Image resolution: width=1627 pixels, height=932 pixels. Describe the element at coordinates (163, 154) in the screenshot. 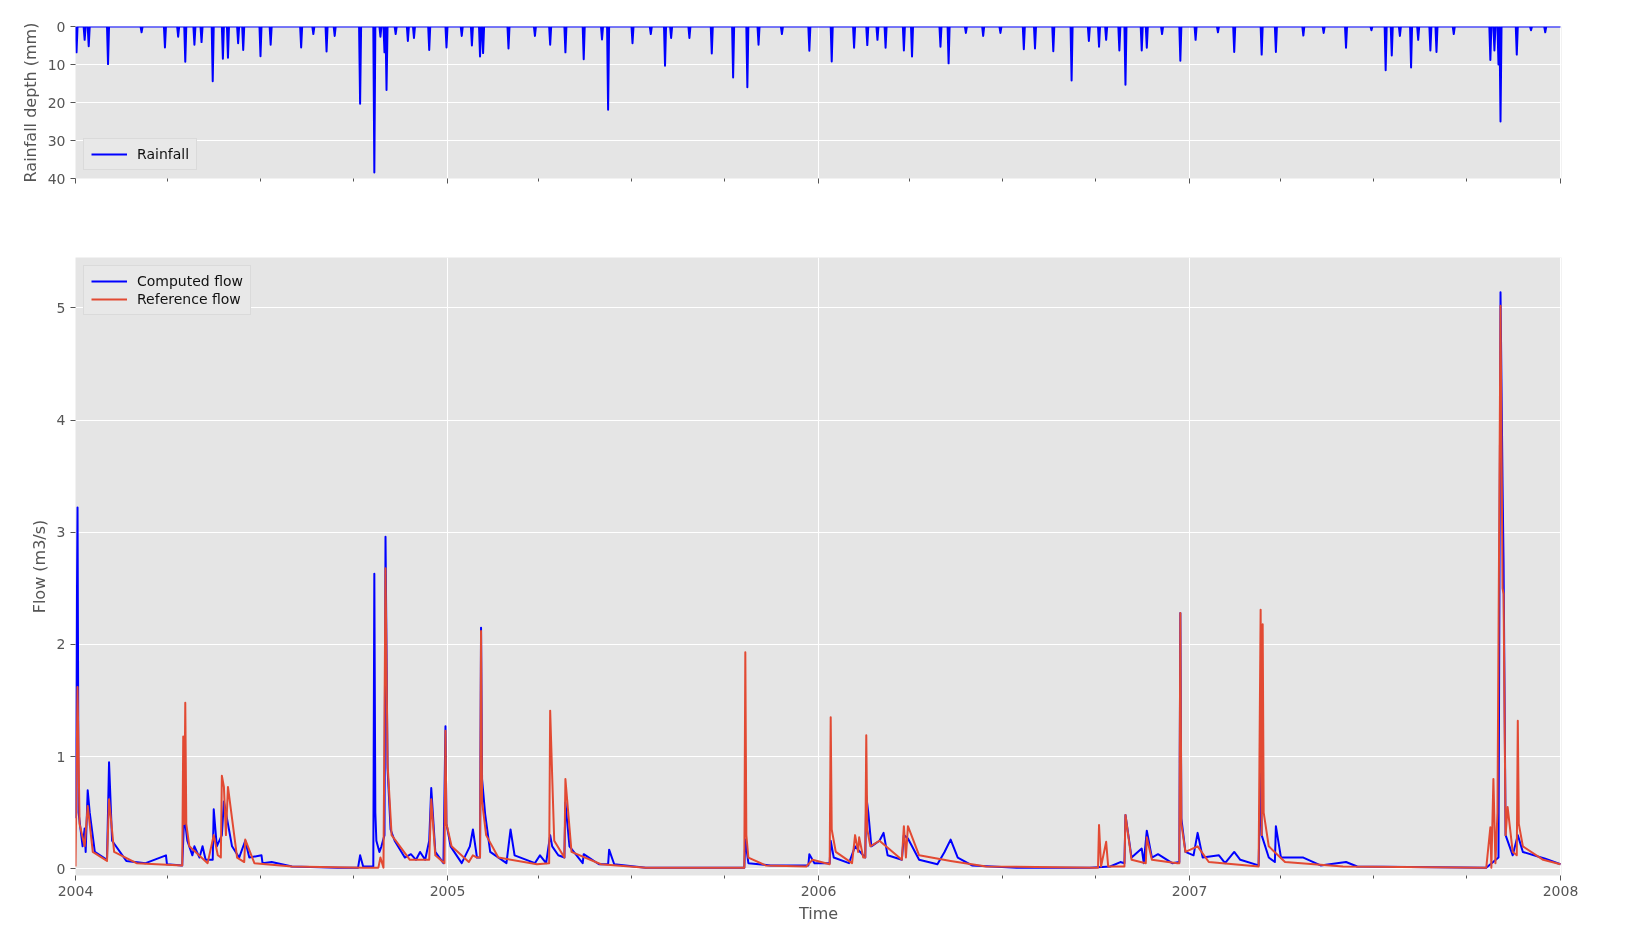

I see `legend-label: Rainfall` at that location.